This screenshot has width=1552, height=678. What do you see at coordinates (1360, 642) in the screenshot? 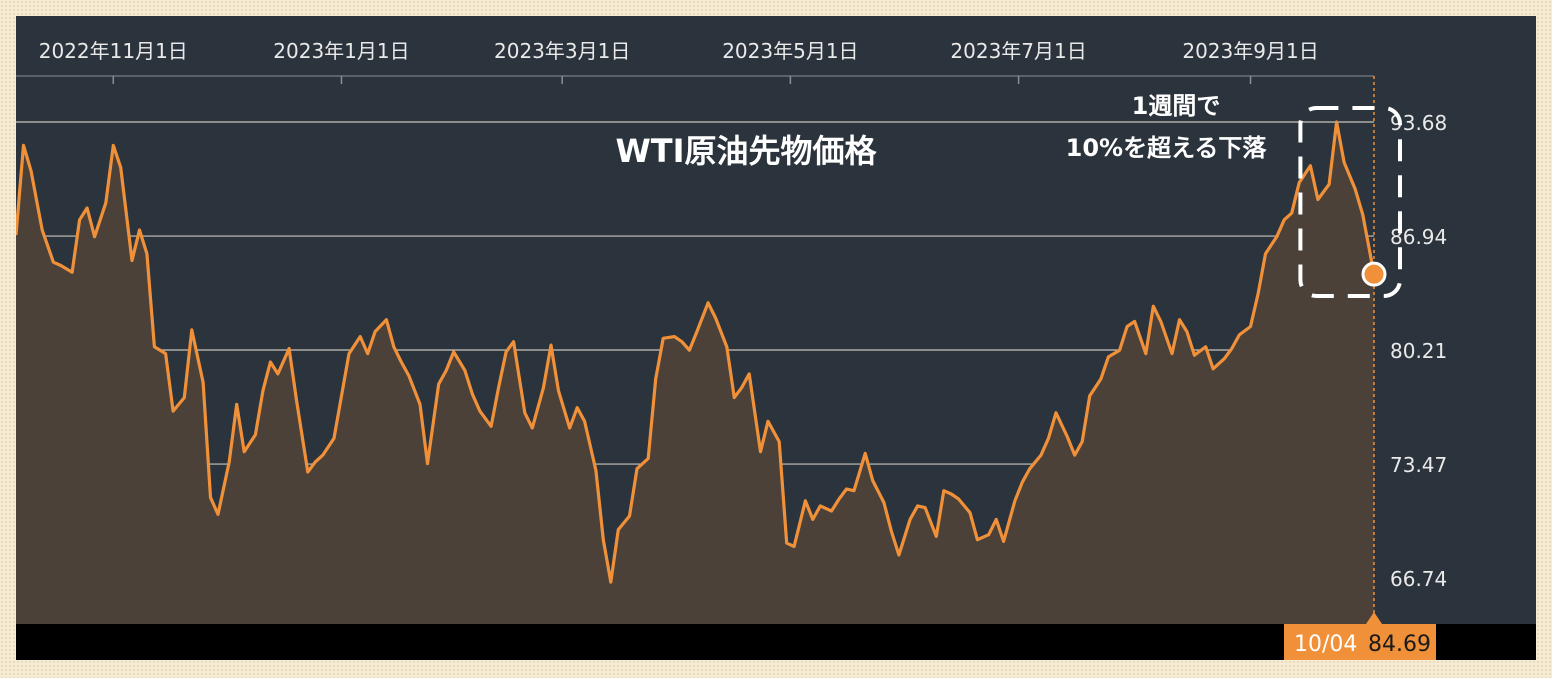
I see `last-value-box` at bounding box center [1360, 642].